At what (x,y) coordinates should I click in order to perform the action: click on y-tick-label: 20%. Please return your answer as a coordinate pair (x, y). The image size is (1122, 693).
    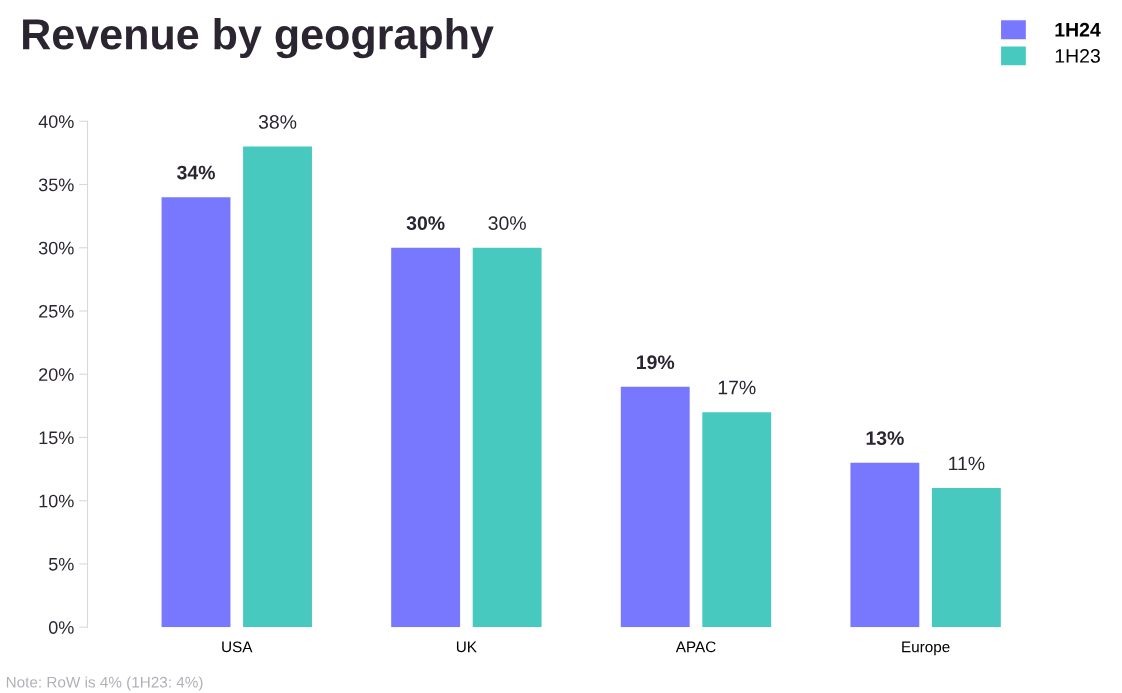
    Looking at the image, I should click on (56, 374).